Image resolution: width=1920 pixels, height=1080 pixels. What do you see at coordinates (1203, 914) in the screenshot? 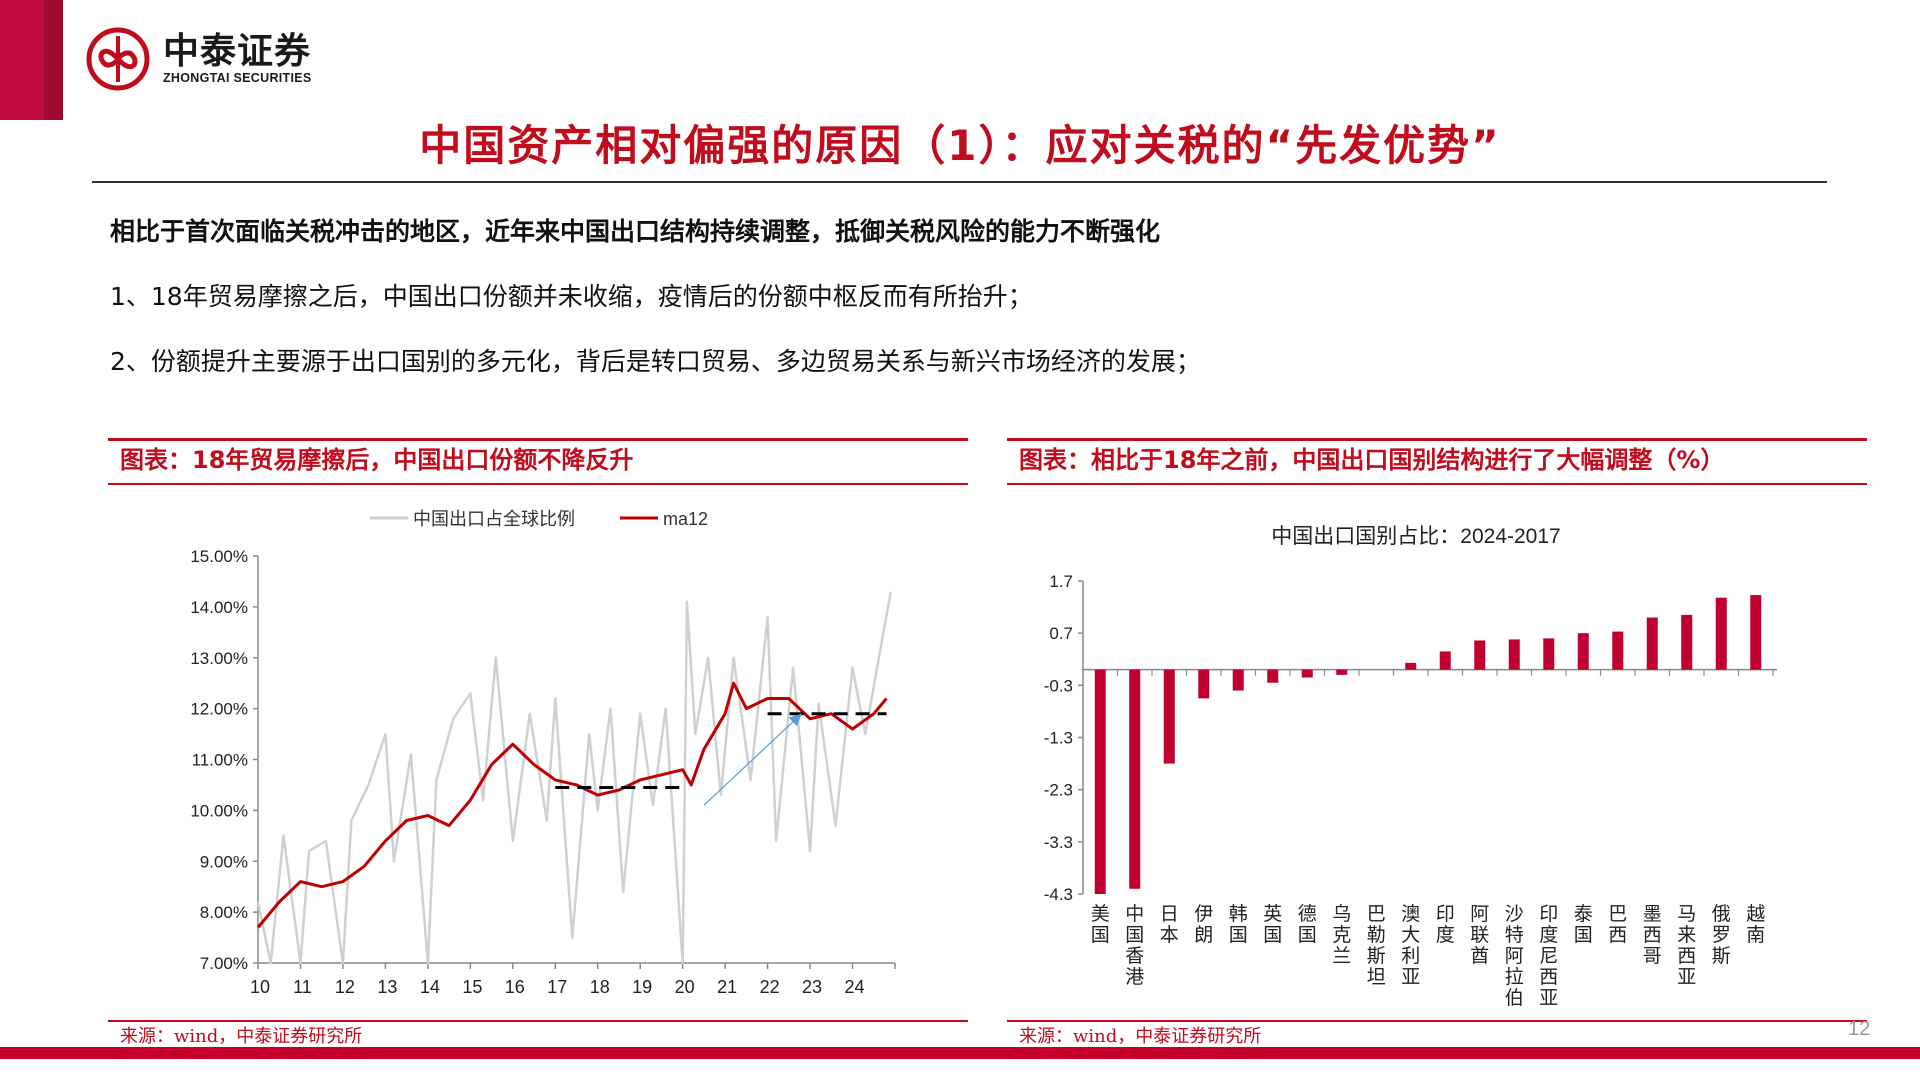
I see `category-label: 伊` at bounding box center [1203, 914].